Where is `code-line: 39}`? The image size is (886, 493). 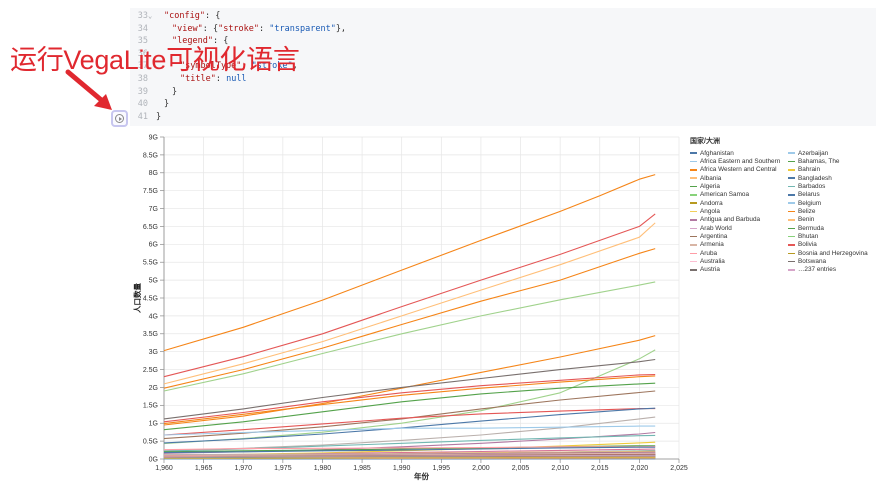
code-line: 39} is located at coordinates (503, 92).